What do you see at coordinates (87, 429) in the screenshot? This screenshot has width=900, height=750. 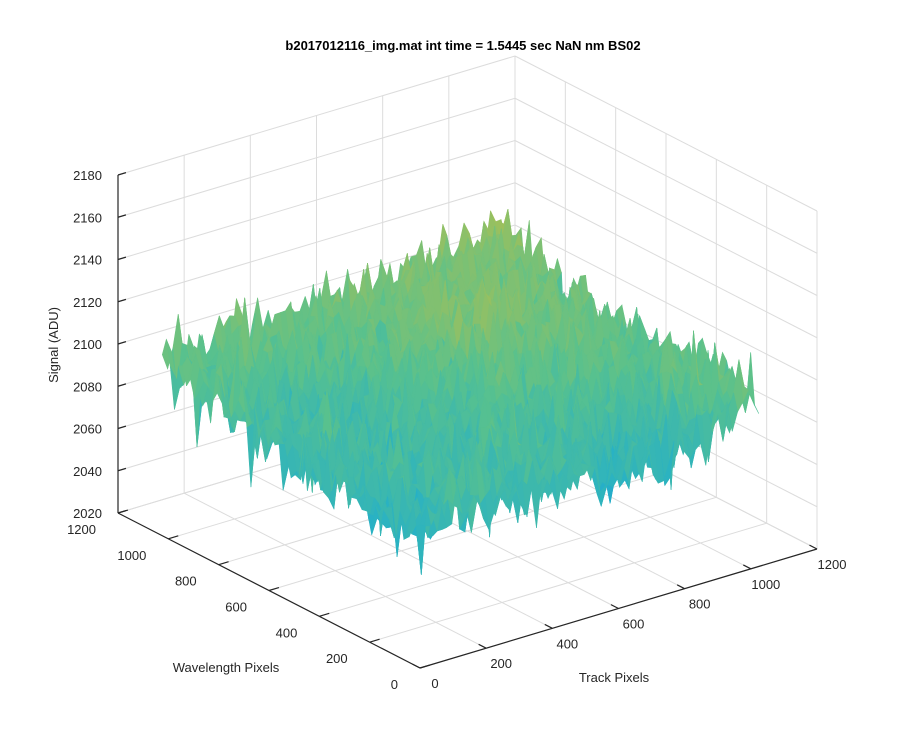 I see `z-tick-label: 2060` at bounding box center [87, 429].